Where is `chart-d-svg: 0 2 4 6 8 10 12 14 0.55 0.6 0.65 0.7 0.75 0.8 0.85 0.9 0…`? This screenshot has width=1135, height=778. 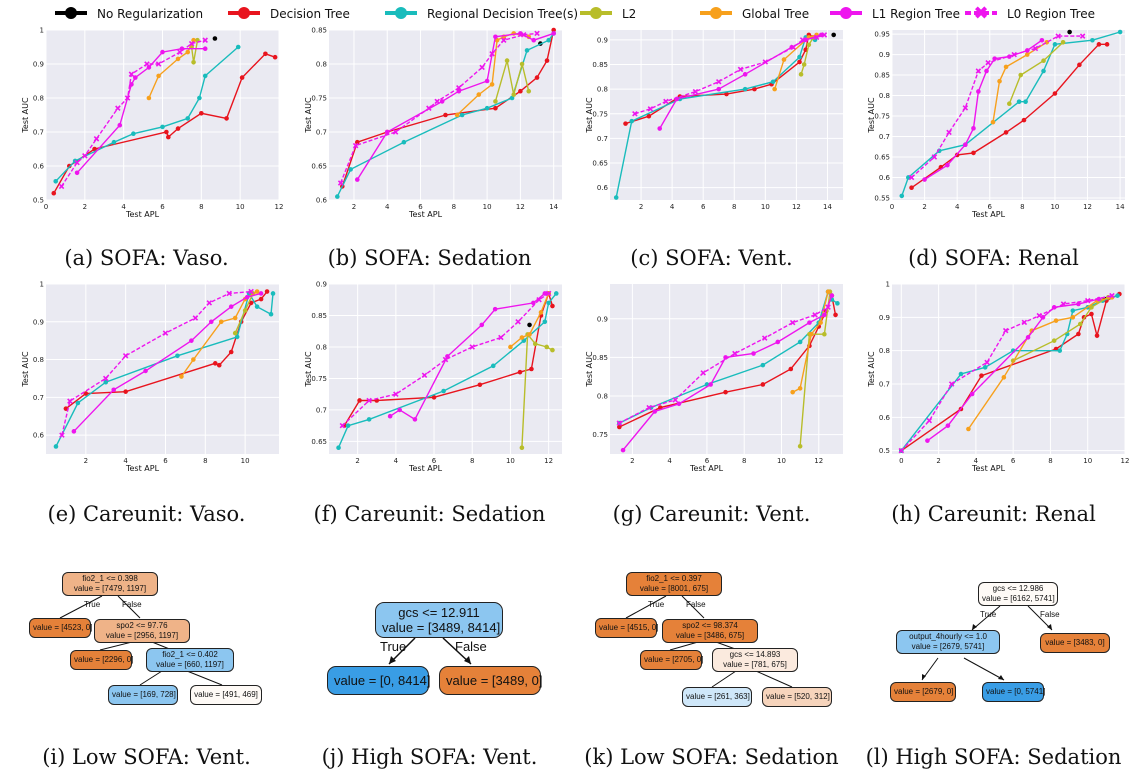 chart-d-svg: 0 2 4 6 8 10 12 14 0.55 0.6 0.65 0.7 0.75 0.8 0.85 0.9 0… is located at coordinates (996, 124).